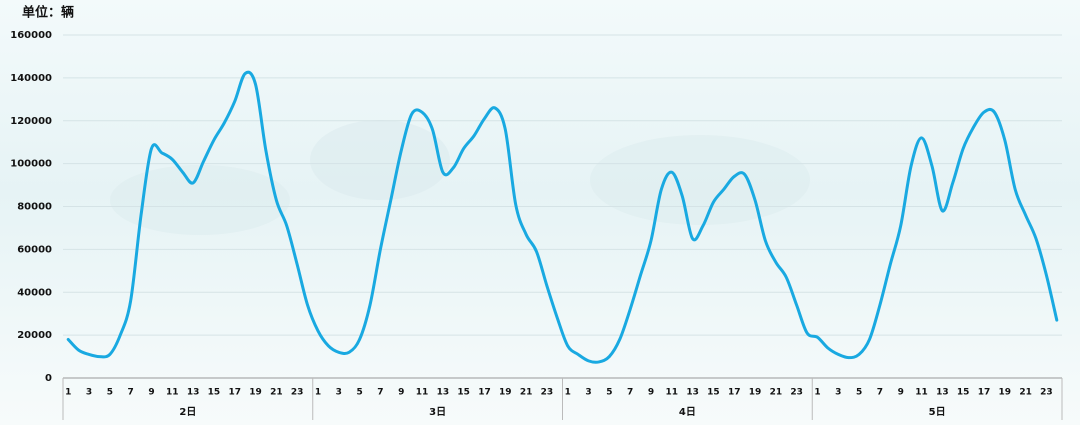 The width and height of the screenshot is (1080, 425). Describe the element at coordinates (937, 412) in the screenshot. I see `x-group-label: 5日` at that location.